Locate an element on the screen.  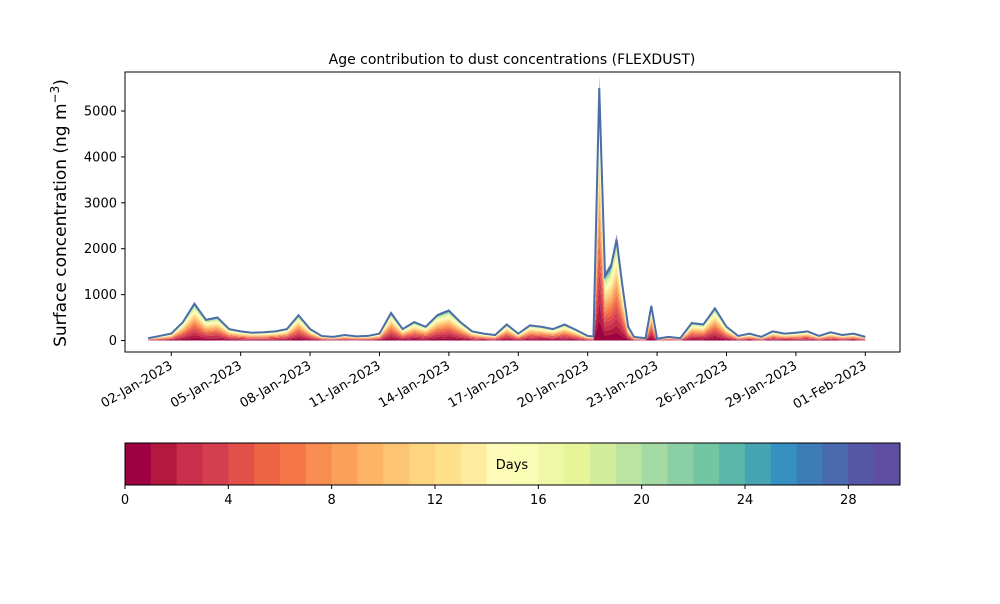
y-axis-label: Surface concentration (ng m−3) is located at coordinates (59, 213).